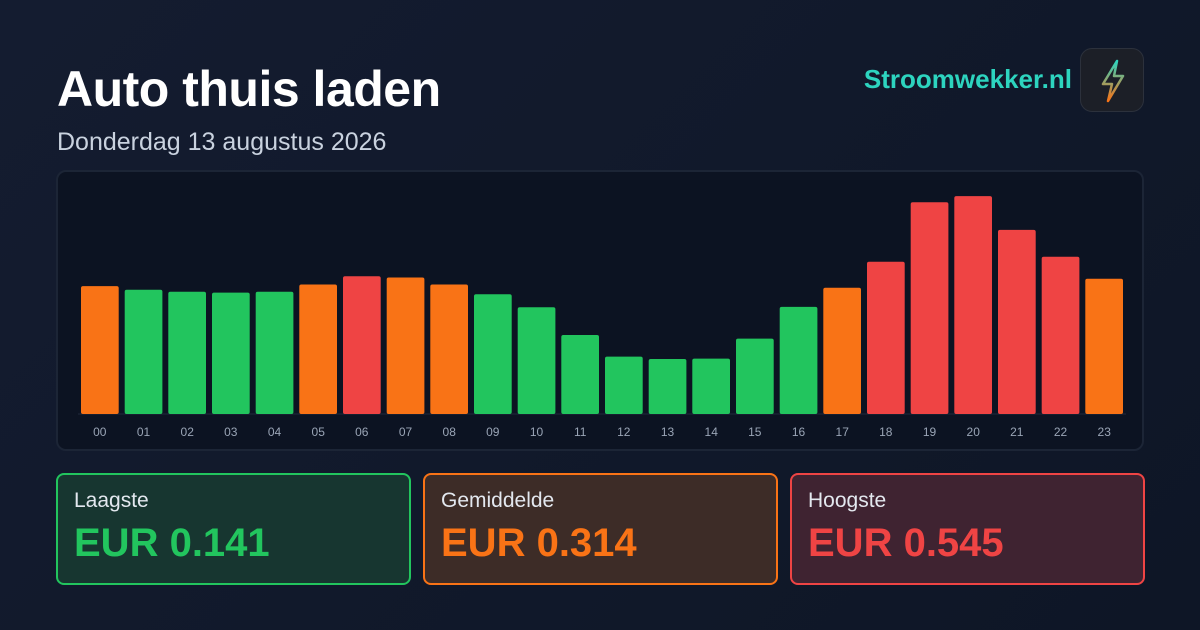 This screenshot has width=1200, height=630. I want to click on average-price-value: EUR 0.314, so click(539, 543).